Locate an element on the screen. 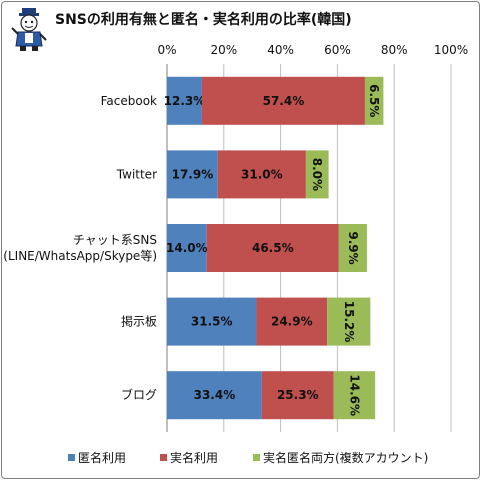 The image size is (483, 482). data-label: 14.0% is located at coordinates (187, 248).